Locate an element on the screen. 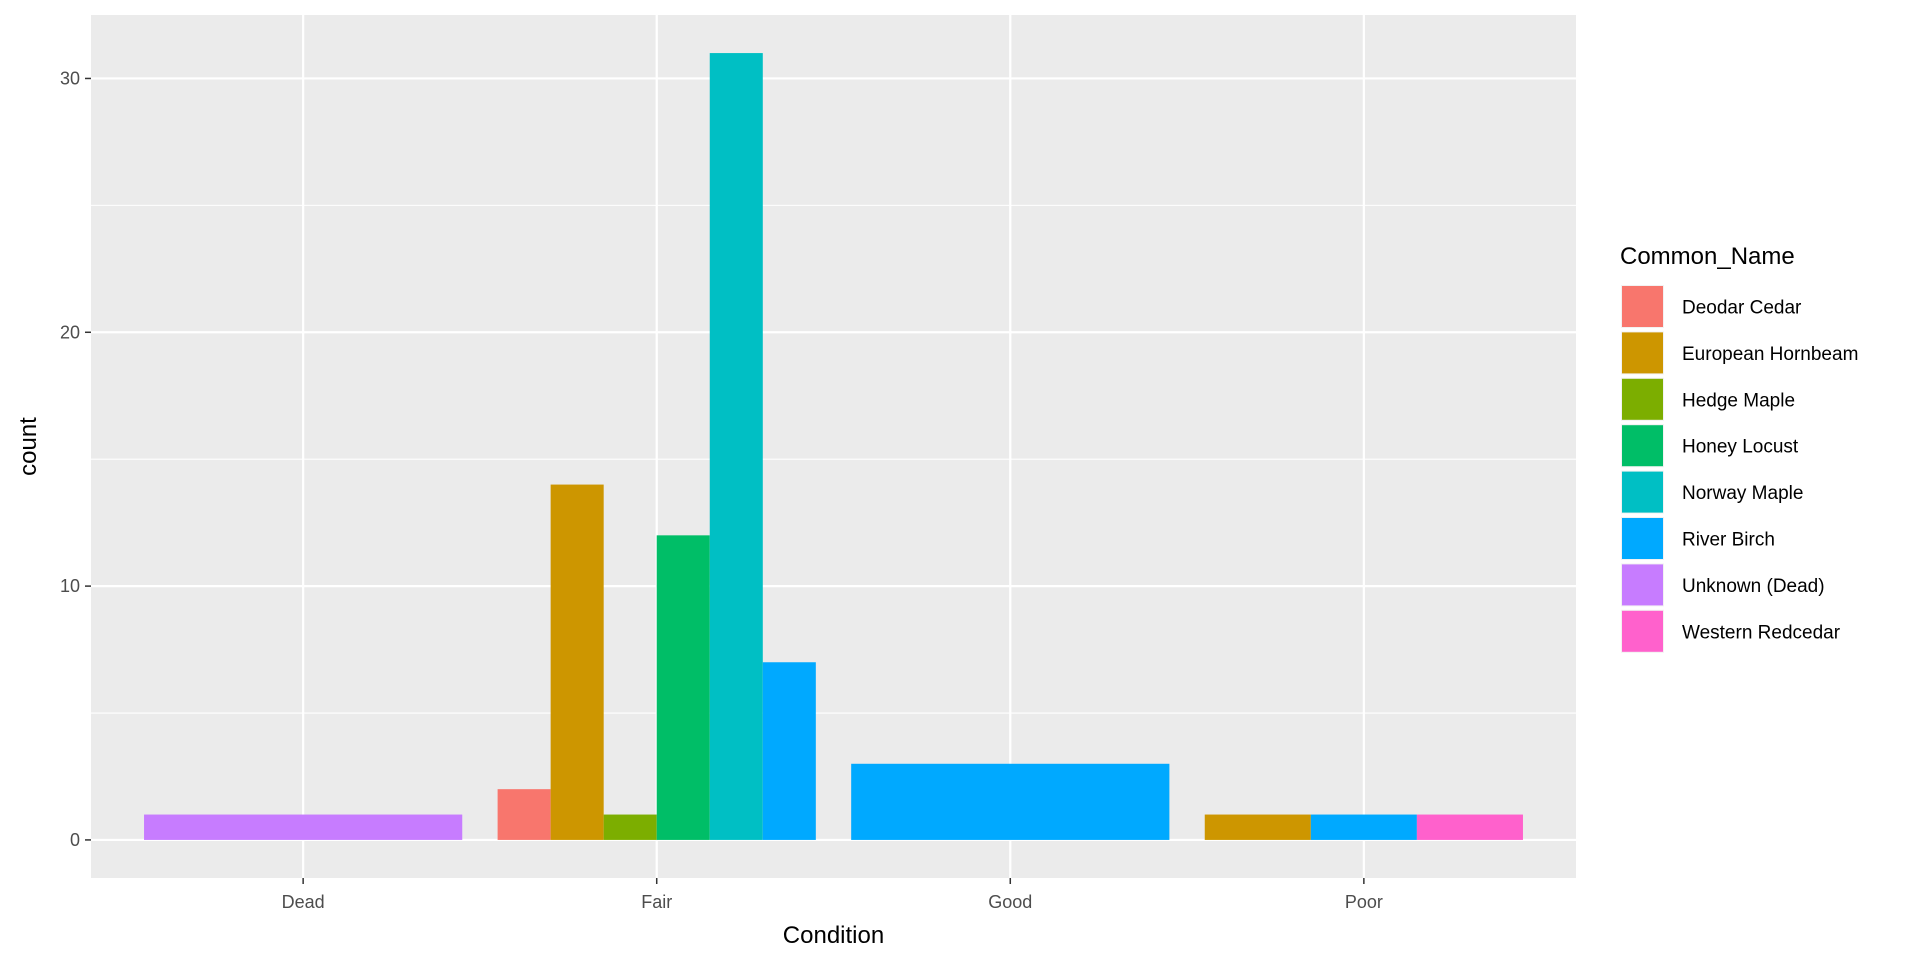 Image resolution: width=1920 pixels, height=960 pixels. x-tick-label: Good is located at coordinates (1010, 902).